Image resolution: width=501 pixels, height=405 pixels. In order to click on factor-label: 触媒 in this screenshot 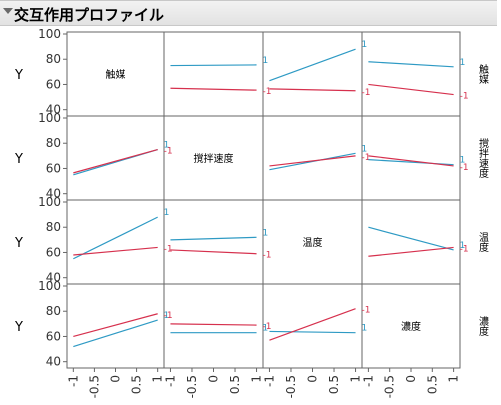, I will do `click(116, 74)`.